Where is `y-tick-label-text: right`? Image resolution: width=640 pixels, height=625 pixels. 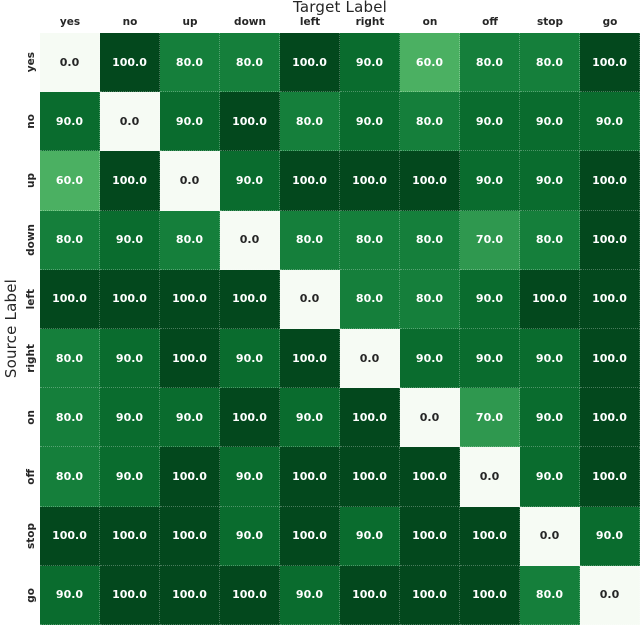 y-tick-label-text: right is located at coordinates (30, 358).